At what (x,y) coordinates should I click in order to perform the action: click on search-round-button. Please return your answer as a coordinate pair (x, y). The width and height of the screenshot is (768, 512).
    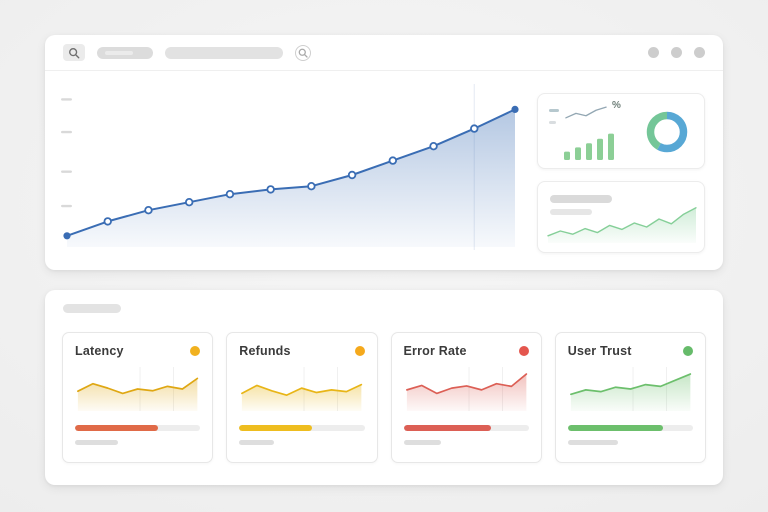
    Looking at the image, I should click on (303, 52).